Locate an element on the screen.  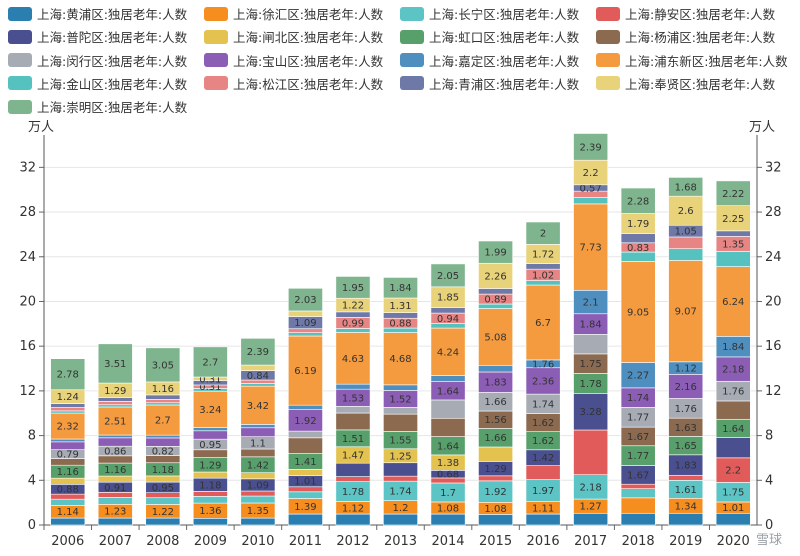
data-label: 7.73 is located at coordinates (591, 248).